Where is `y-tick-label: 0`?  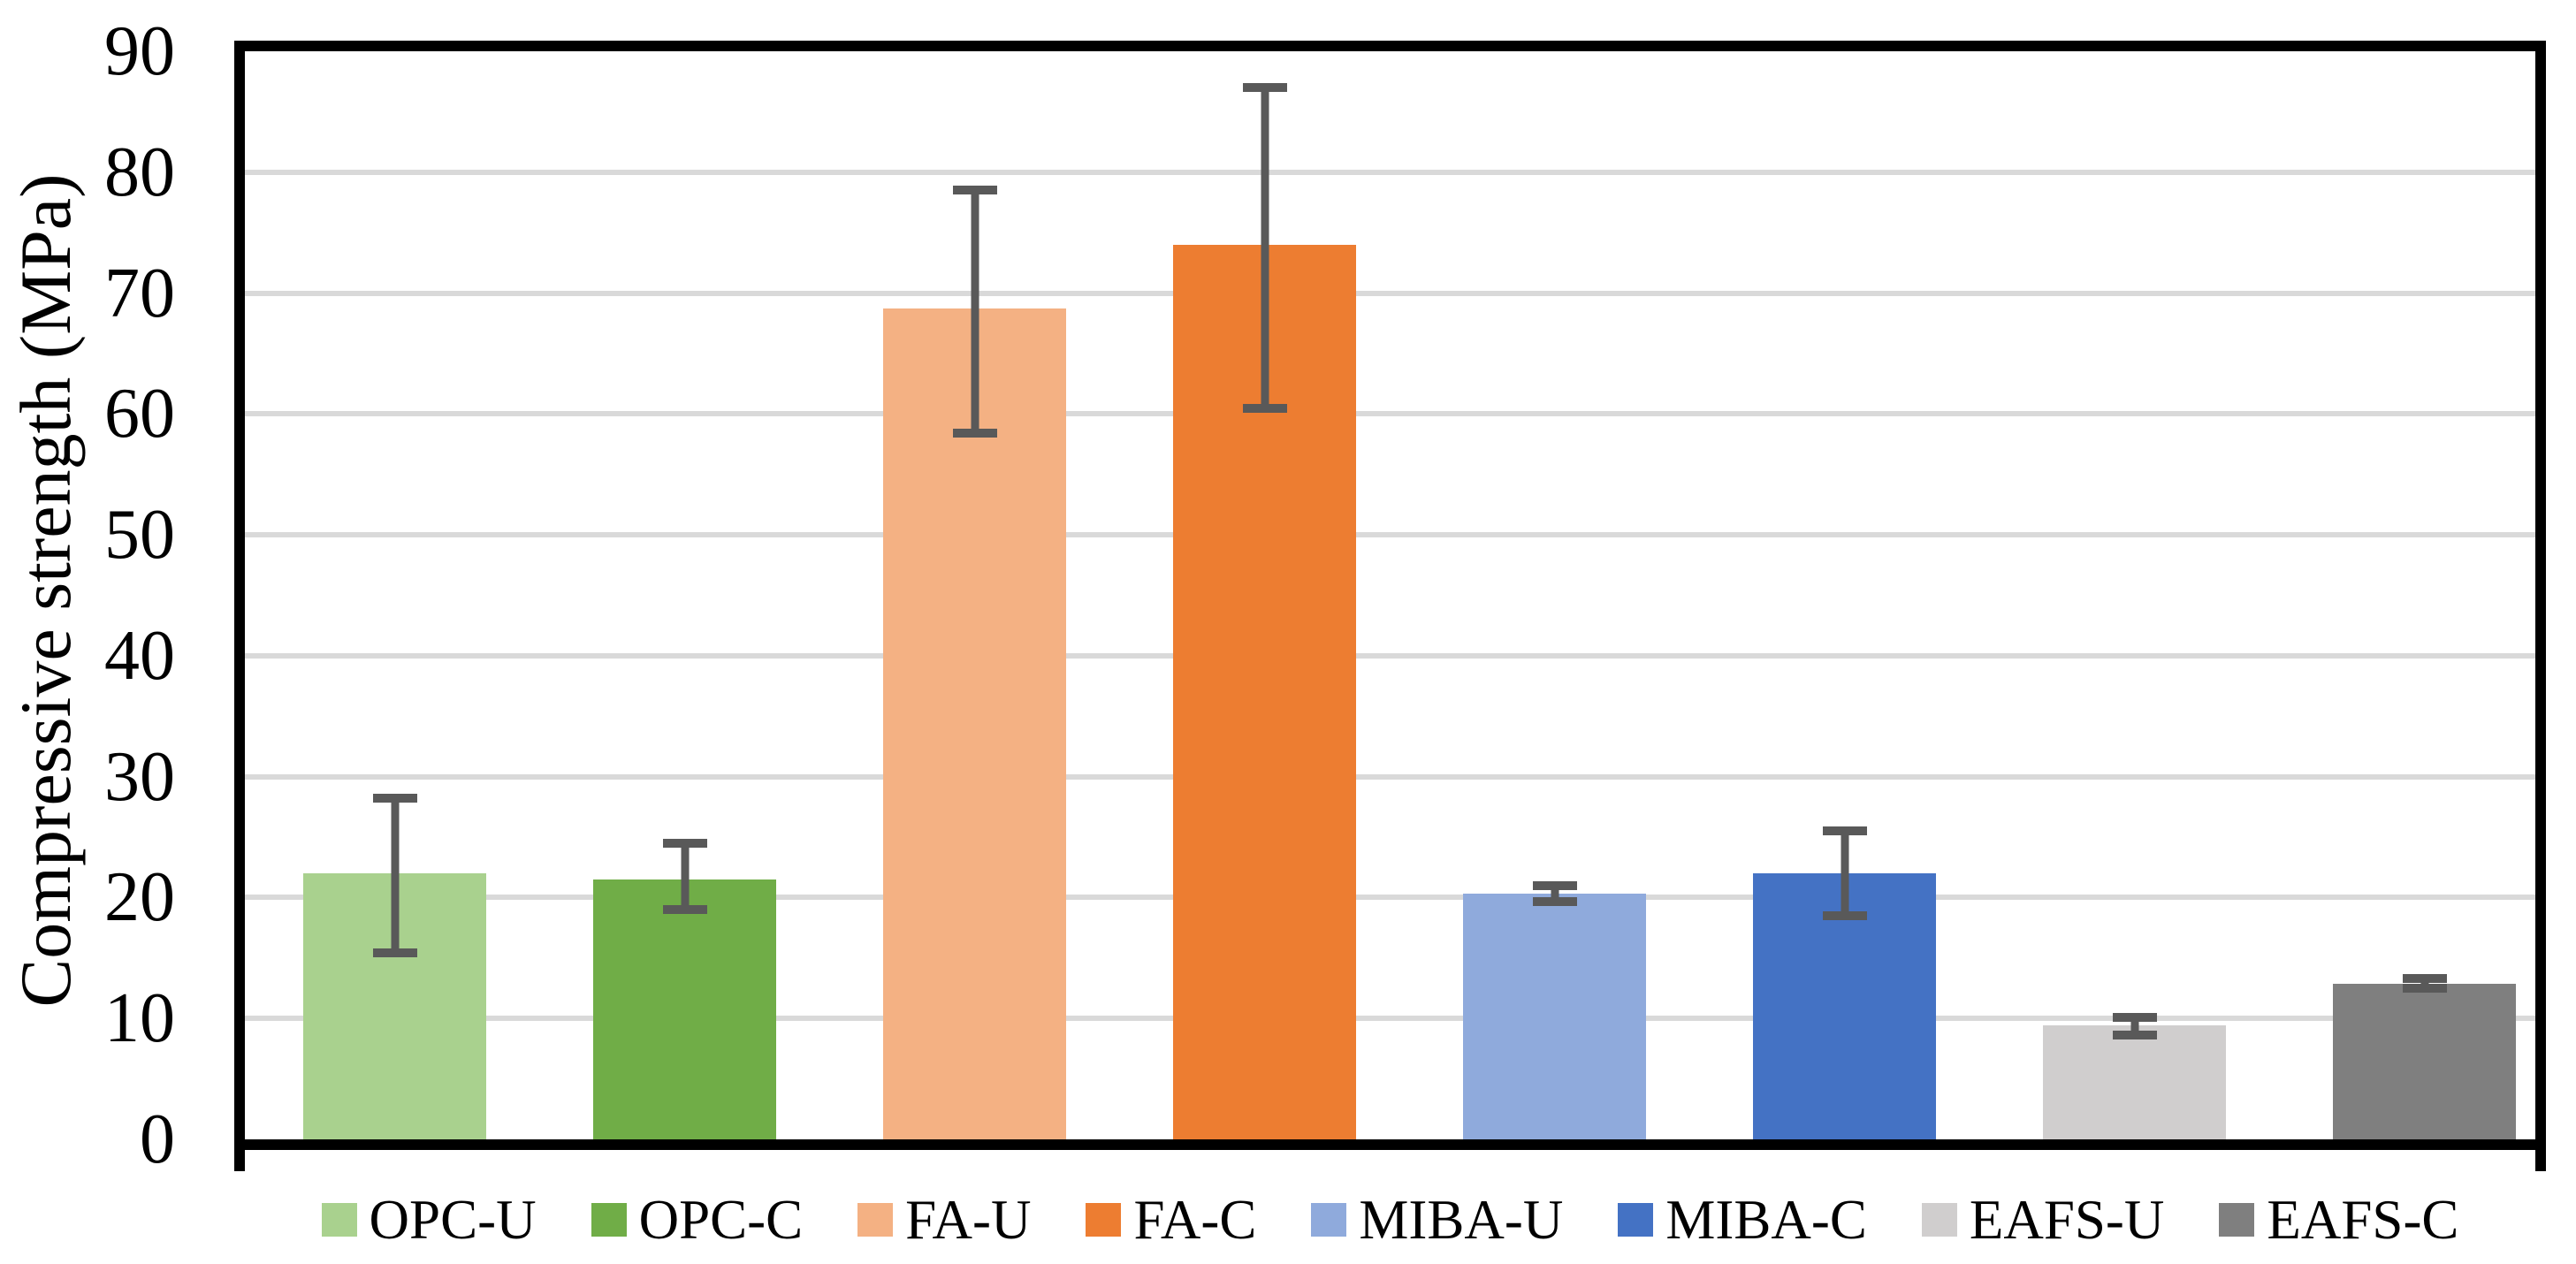 y-tick-label: 0 is located at coordinates (157, 1139).